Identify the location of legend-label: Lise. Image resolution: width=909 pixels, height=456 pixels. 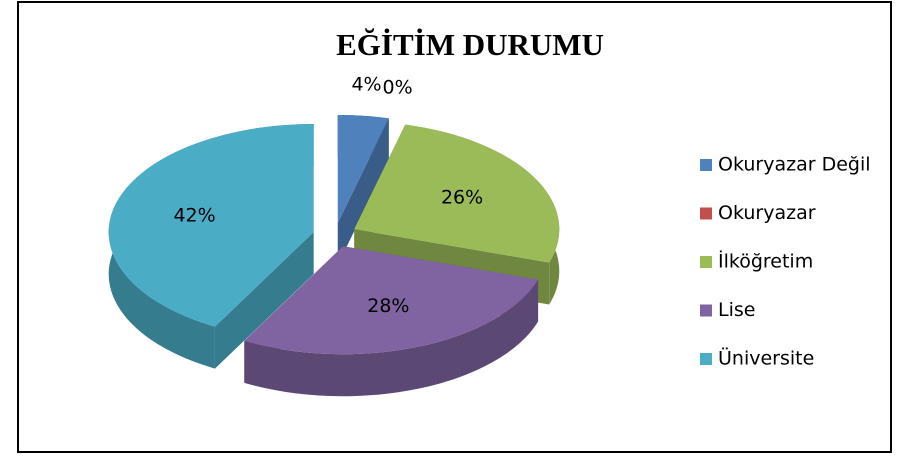
(736, 310).